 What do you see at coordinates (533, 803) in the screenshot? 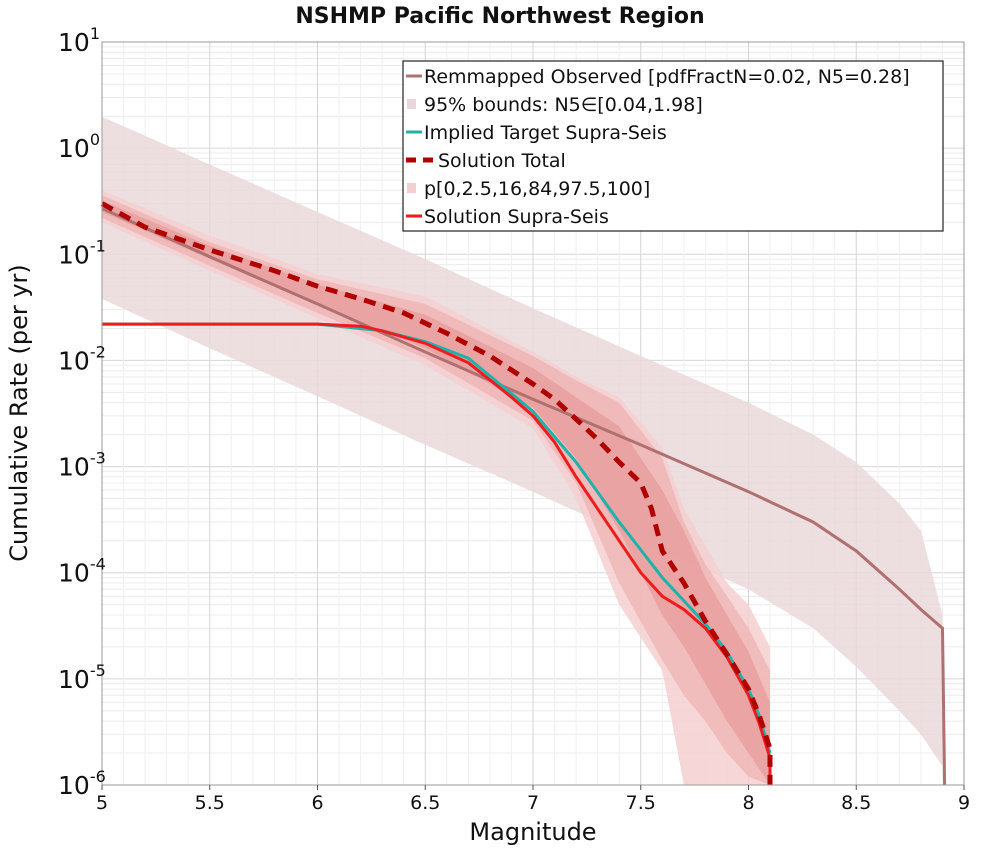
I see `x-tick-label: 7` at bounding box center [533, 803].